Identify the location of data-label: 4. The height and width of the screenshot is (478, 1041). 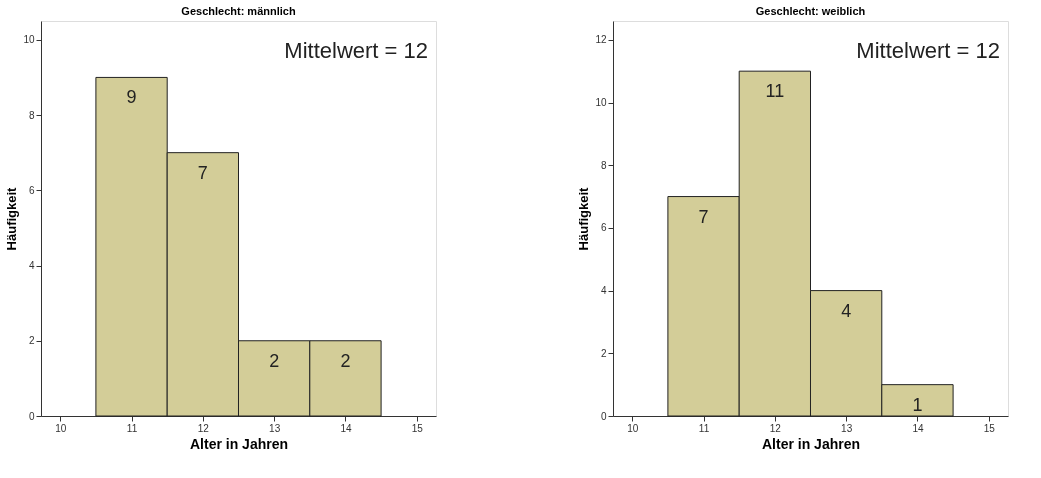
(846, 310).